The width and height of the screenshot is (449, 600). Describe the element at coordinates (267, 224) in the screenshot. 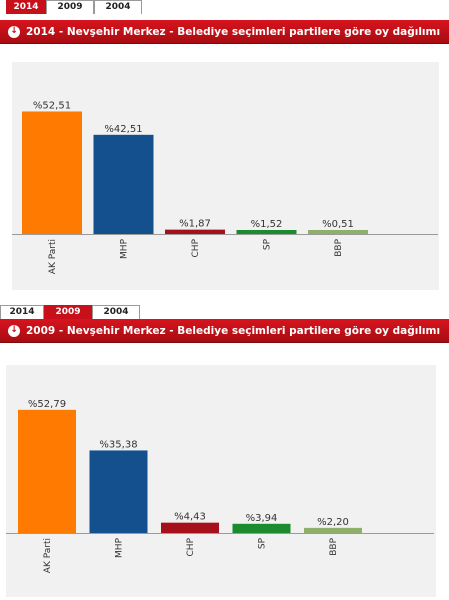

I see `data-label: %1,52` at that location.